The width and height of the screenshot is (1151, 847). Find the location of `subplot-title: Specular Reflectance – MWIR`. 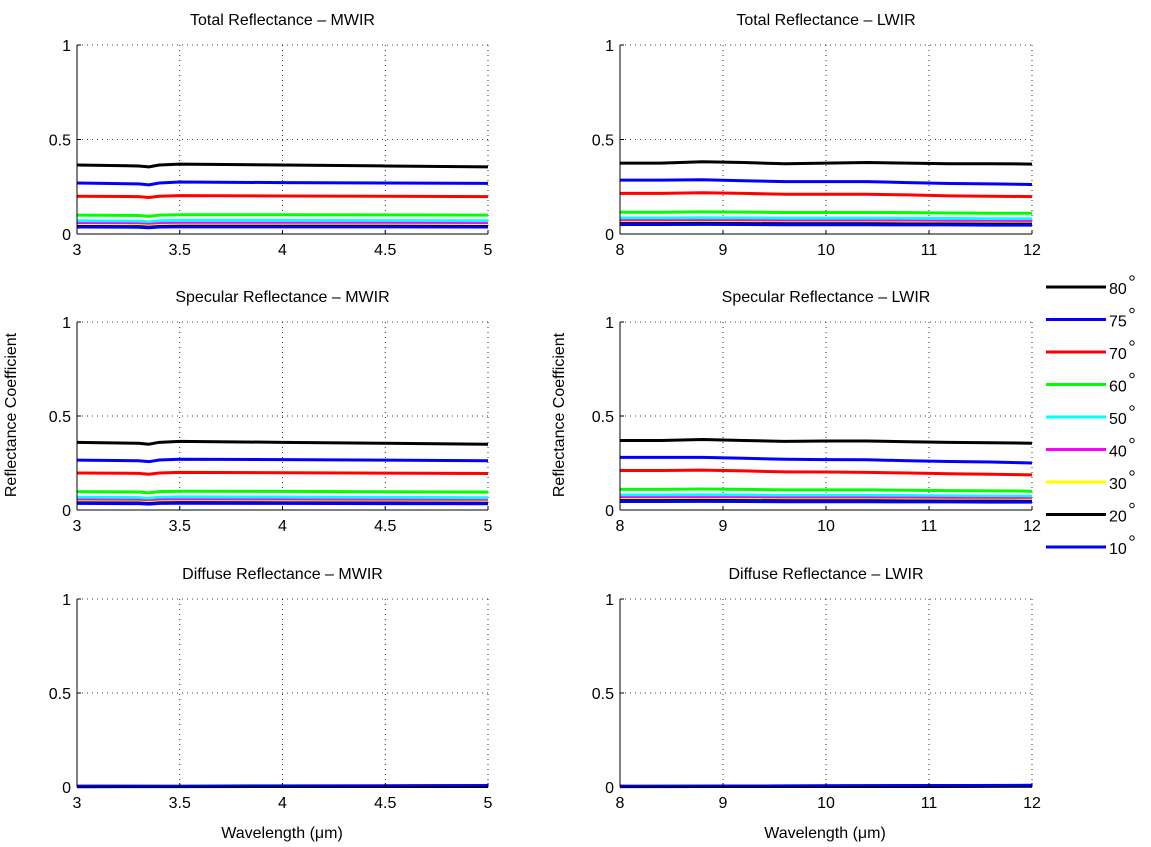

subplot-title: Specular Reflectance – MWIR is located at coordinates (282, 297).